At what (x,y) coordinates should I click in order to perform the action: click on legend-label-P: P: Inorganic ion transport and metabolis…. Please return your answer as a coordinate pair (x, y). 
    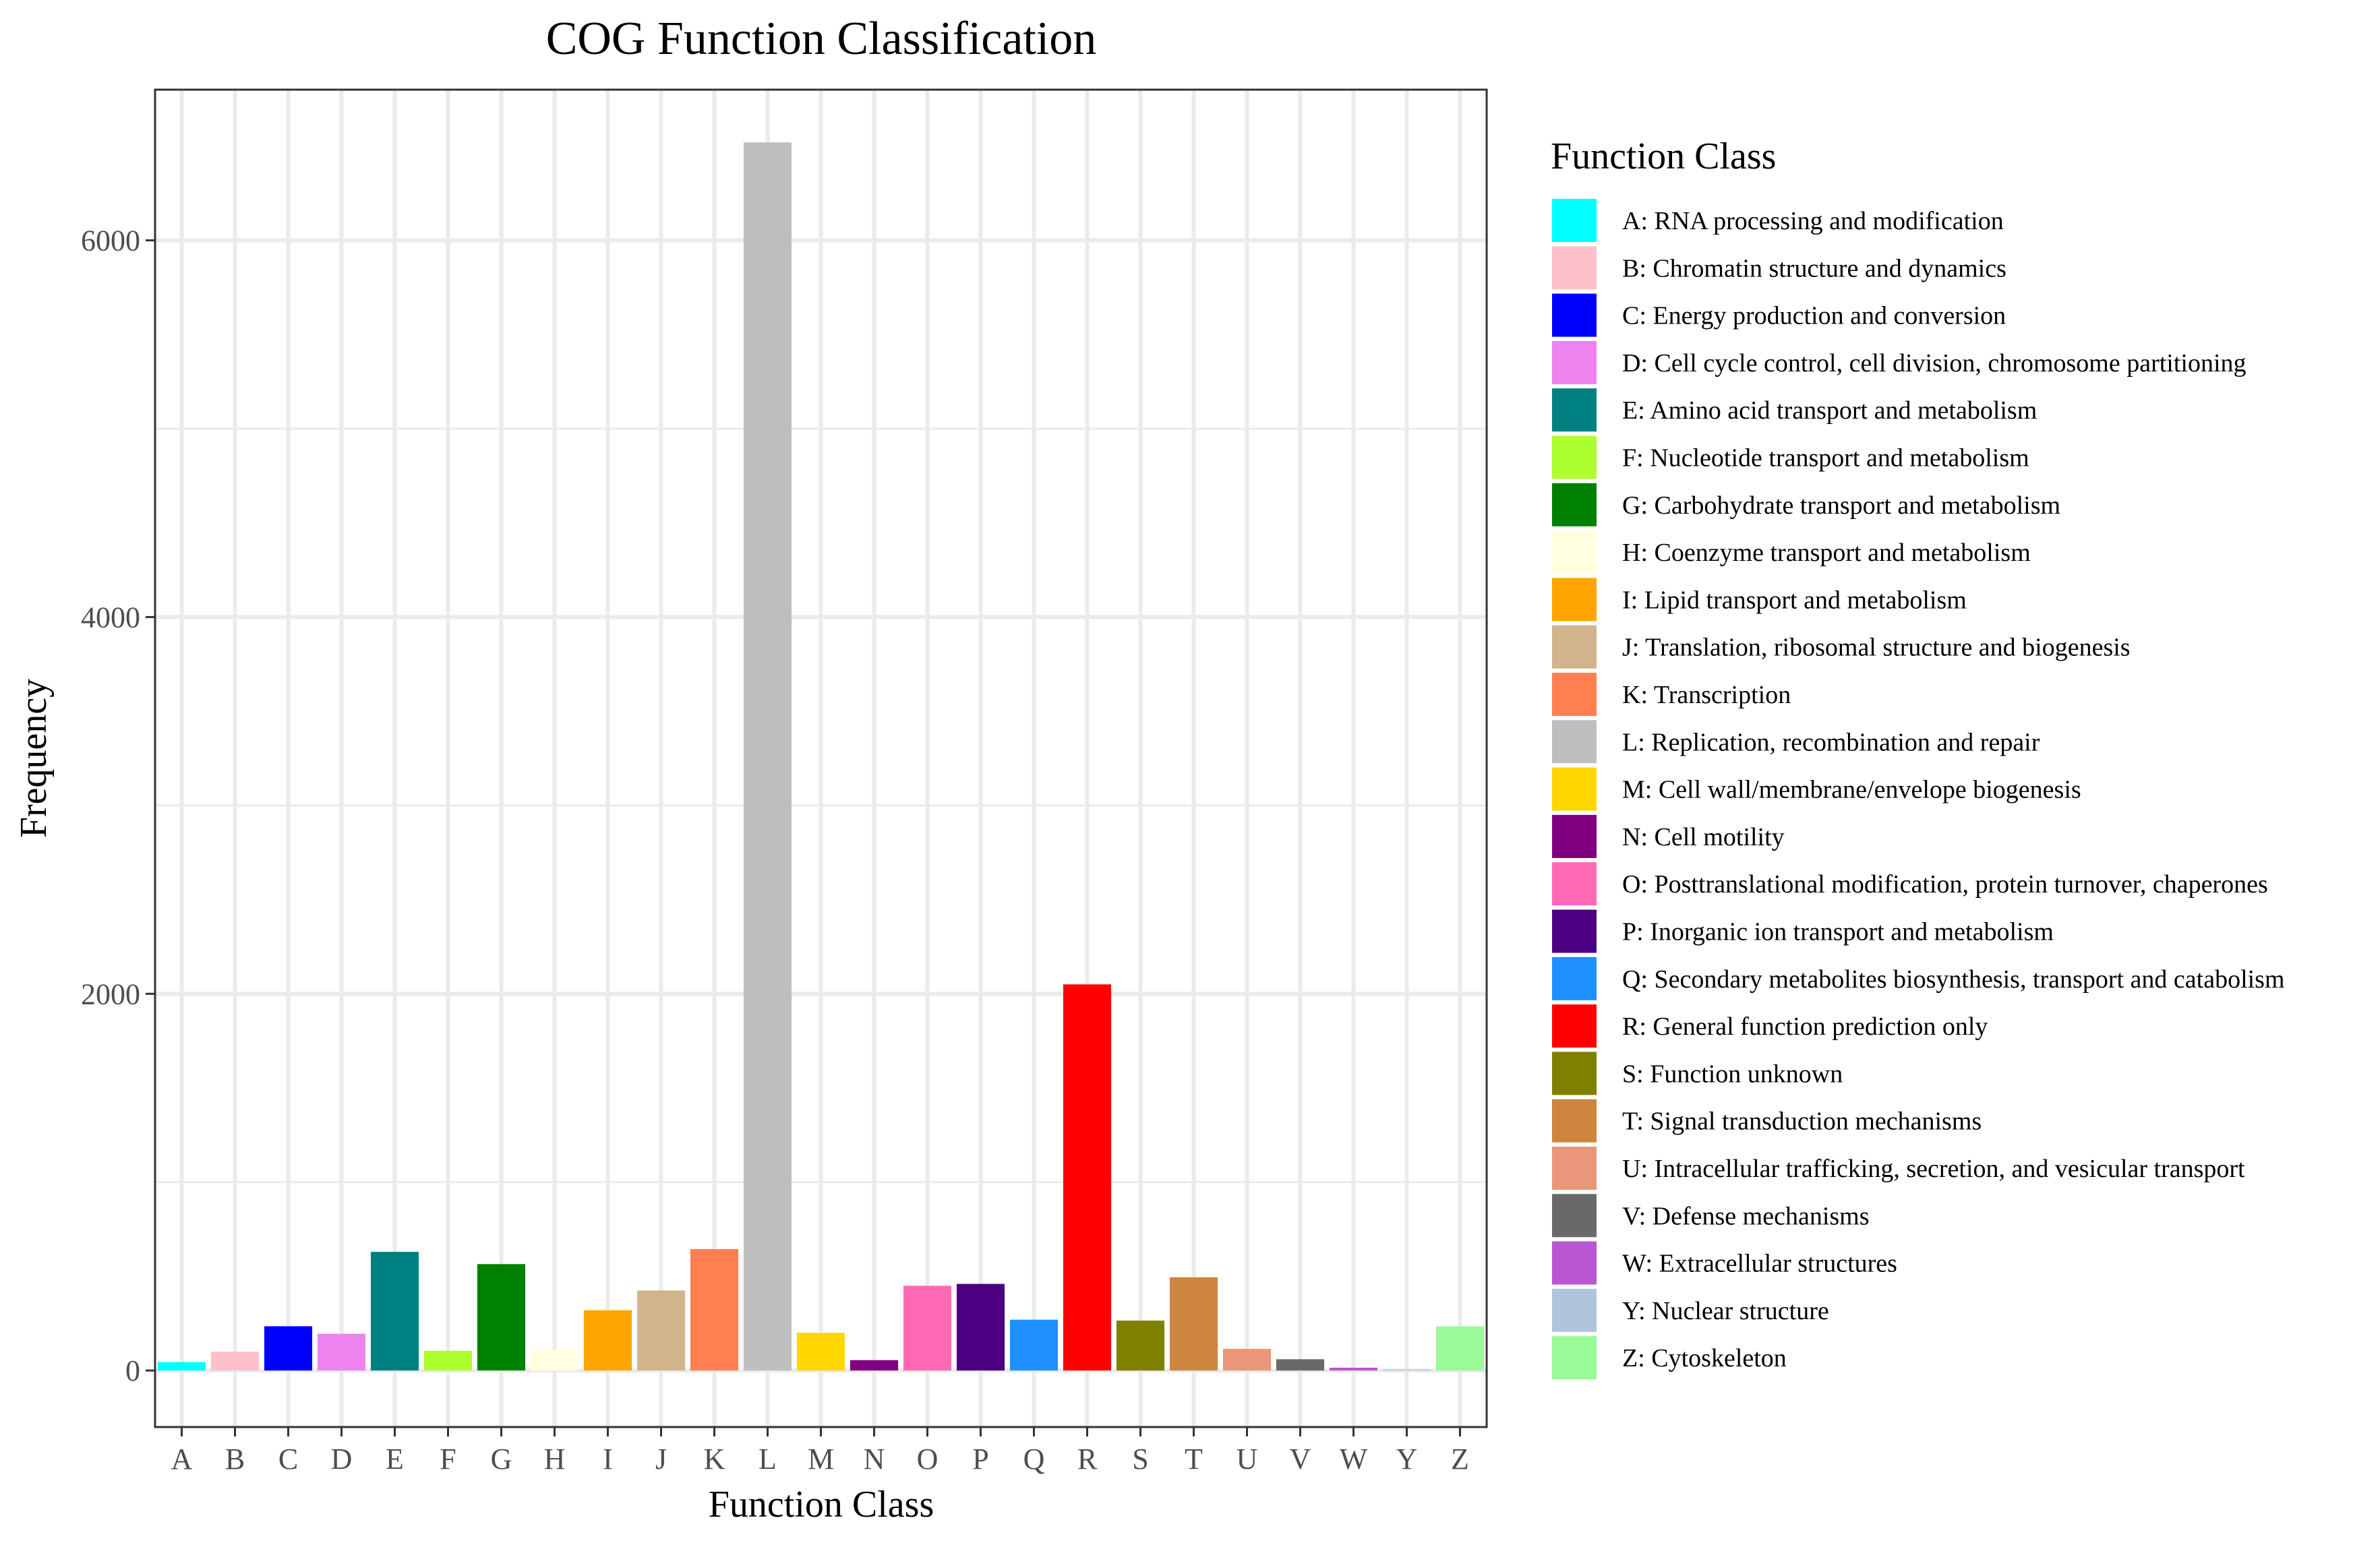
    Looking at the image, I should click on (1838, 932).